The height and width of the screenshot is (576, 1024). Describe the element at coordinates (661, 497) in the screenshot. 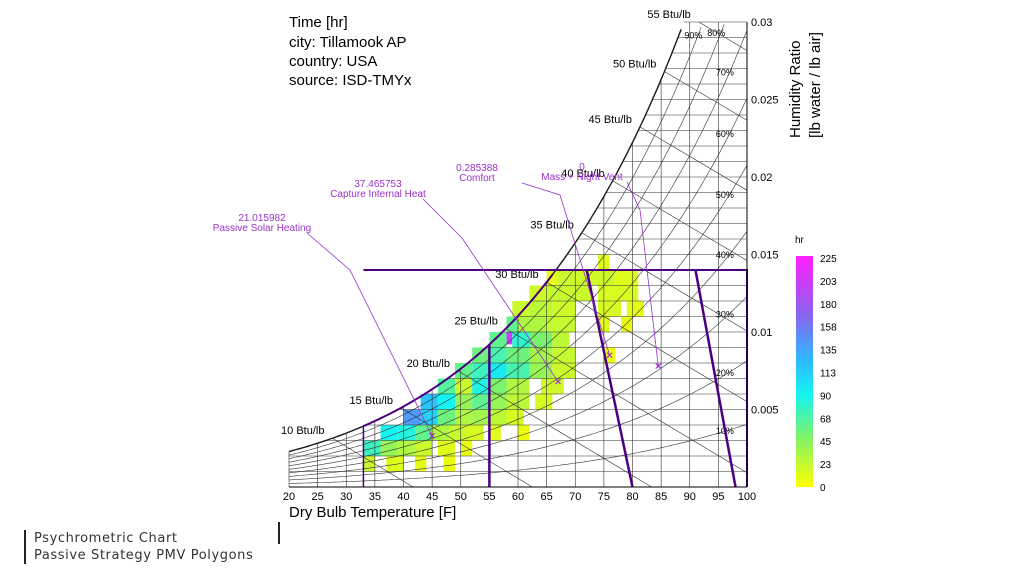

I see `x-tick-label: 85` at that location.